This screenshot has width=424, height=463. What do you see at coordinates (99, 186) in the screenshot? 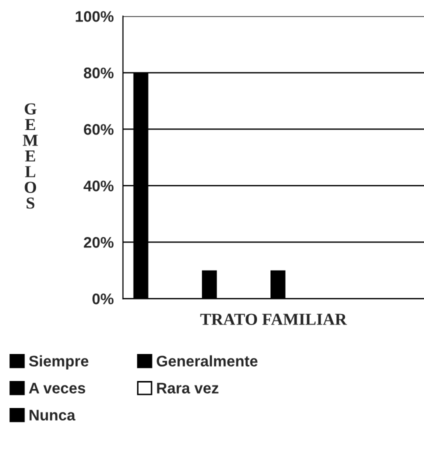
I see `y-tick-label: 40%` at bounding box center [99, 186].